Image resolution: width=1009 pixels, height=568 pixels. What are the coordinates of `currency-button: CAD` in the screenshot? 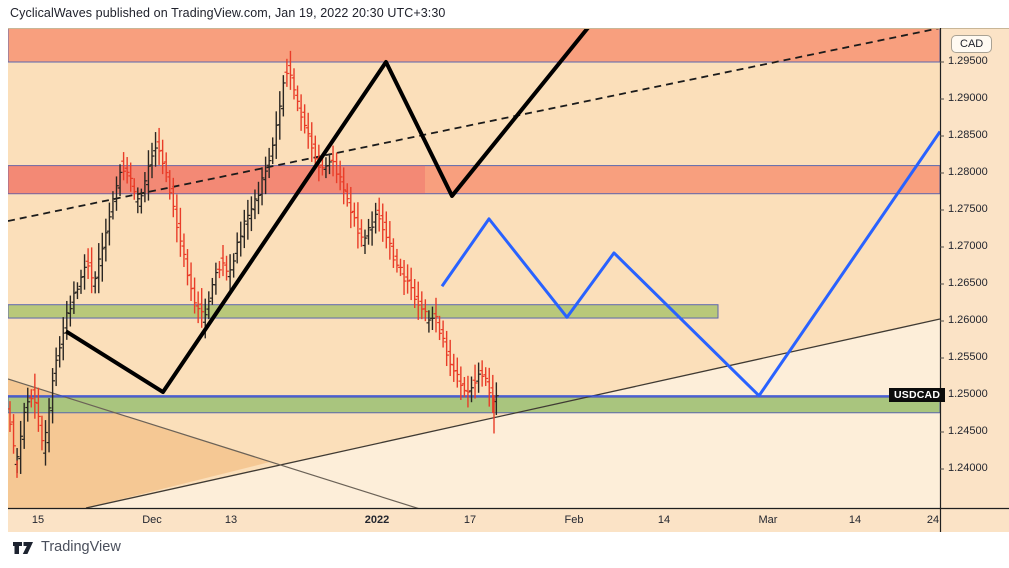 It's located at (972, 44).